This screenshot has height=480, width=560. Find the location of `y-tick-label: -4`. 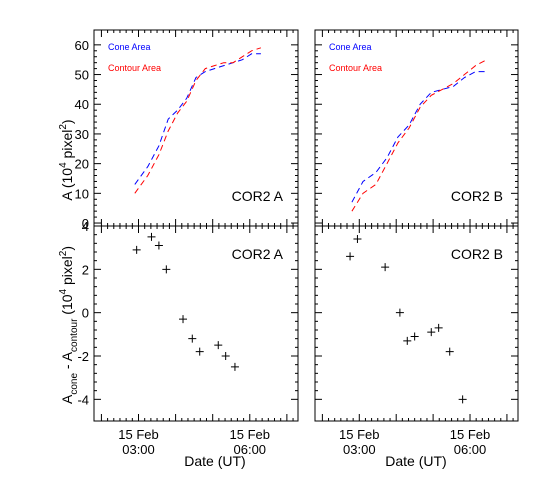

y-tick-label: -4 is located at coordinates (83, 399).